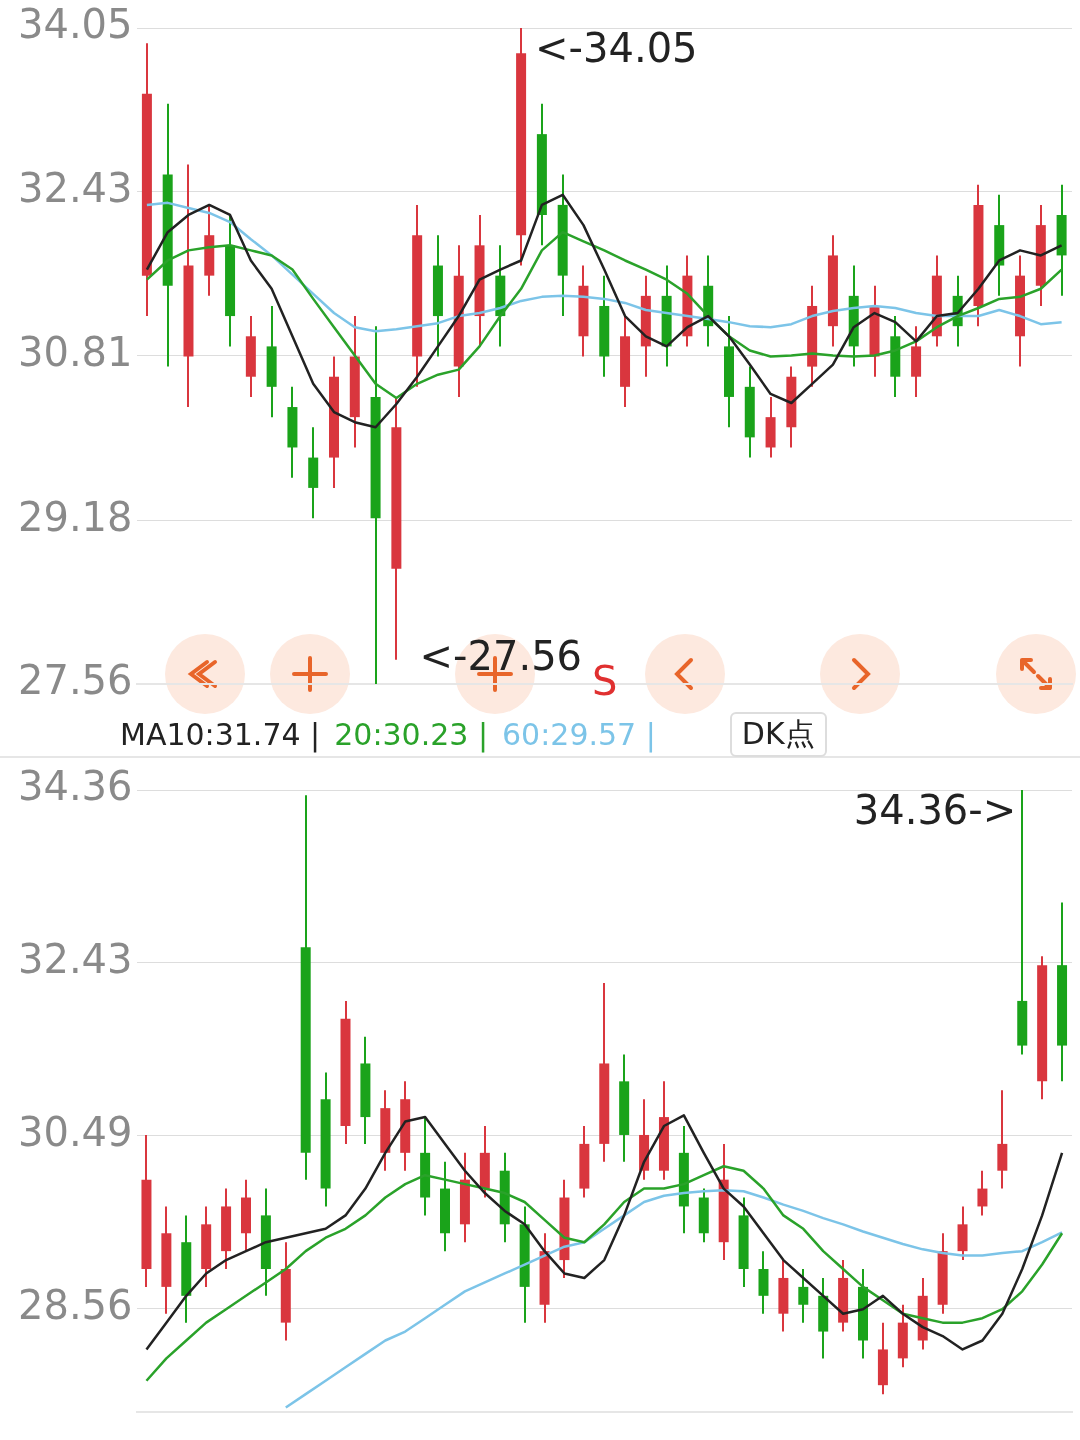 The width and height of the screenshot is (1080, 1440). I want to click on y-tick-label: 34.36, so click(75, 786).